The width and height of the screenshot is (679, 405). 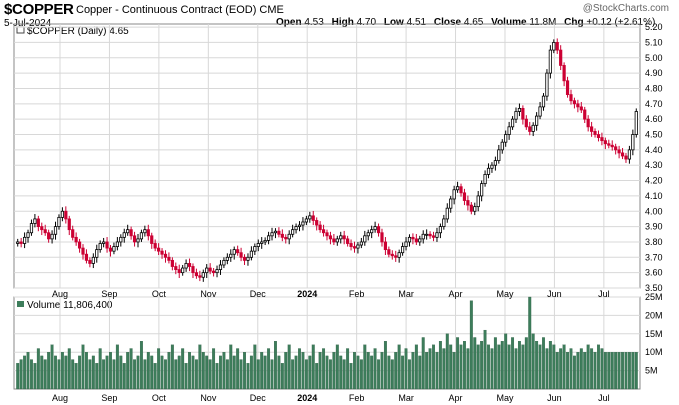 I want to click on month-label-volume: Aug, so click(x=60, y=398).